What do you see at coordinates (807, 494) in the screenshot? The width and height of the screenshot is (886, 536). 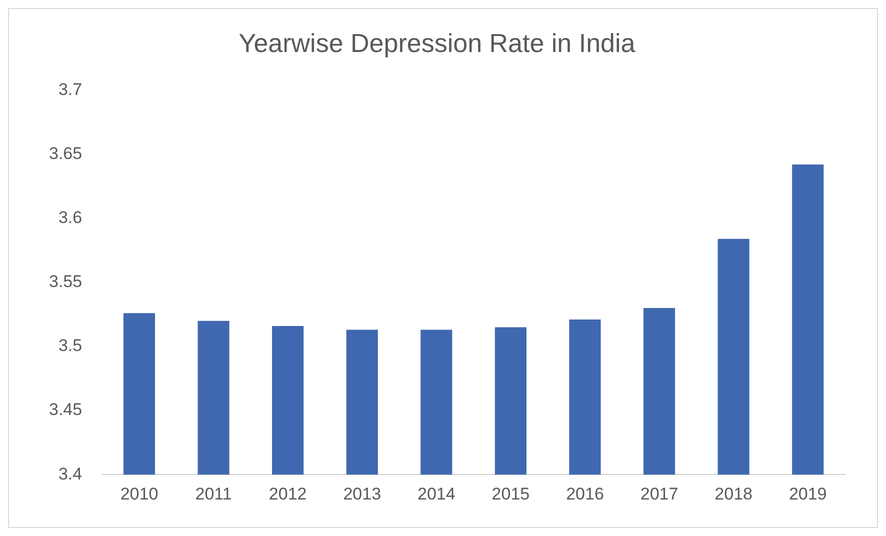 I see `x-tick-label: 2019` at bounding box center [807, 494].